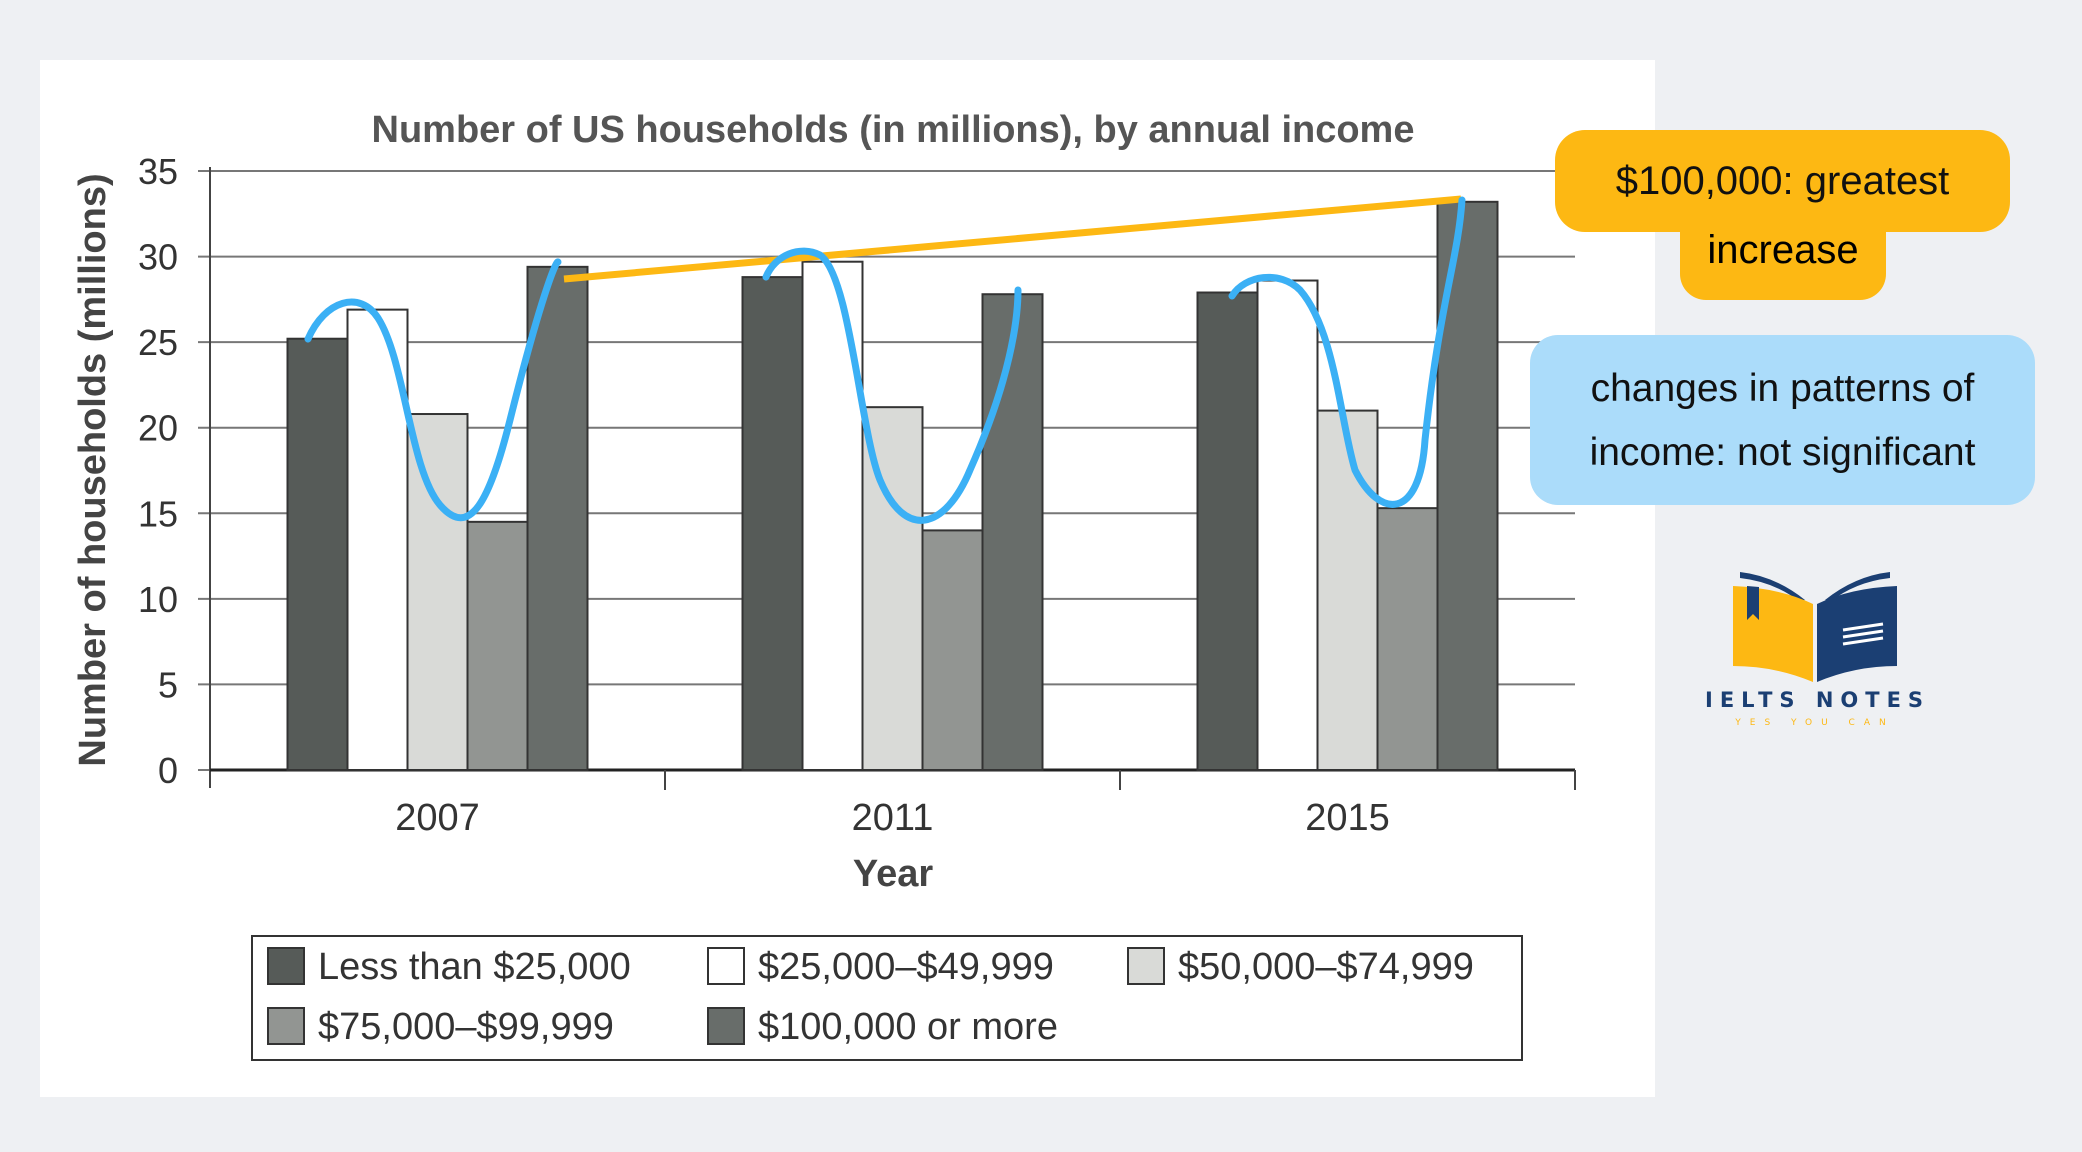  What do you see at coordinates (1783, 250) in the screenshot?
I see `note-text: increase` at bounding box center [1783, 250].